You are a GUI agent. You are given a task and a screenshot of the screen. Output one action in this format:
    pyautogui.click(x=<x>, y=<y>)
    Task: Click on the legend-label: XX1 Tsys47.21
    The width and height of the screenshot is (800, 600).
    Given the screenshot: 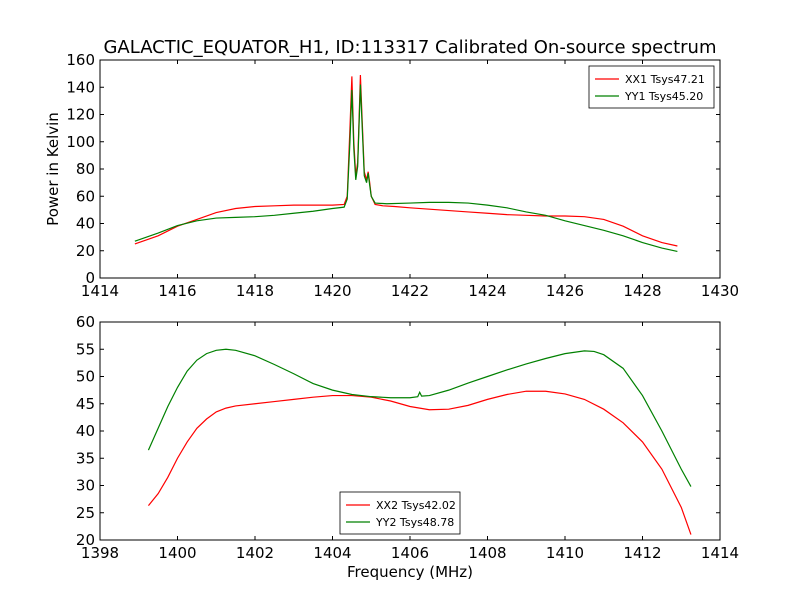 What is the action you would take?
    pyautogui.click(x=665, y=79)
    